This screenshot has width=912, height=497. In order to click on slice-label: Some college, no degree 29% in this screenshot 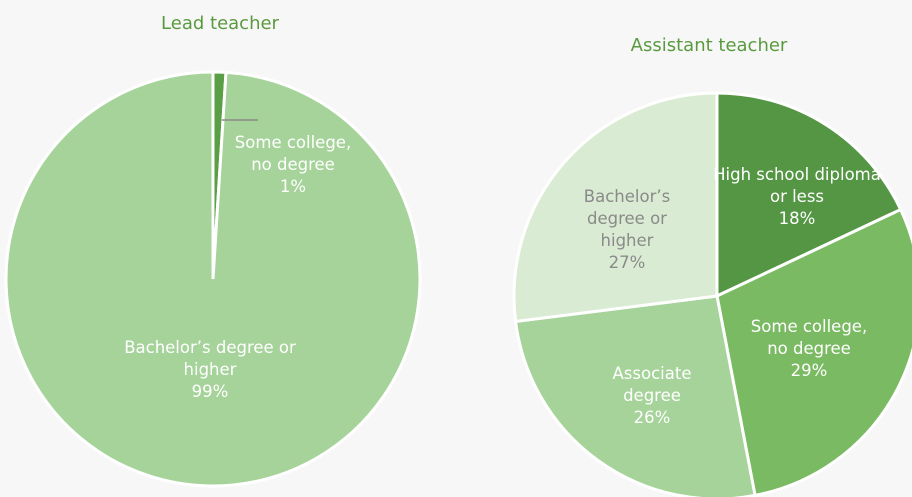, I will do `click(809, 349)`.